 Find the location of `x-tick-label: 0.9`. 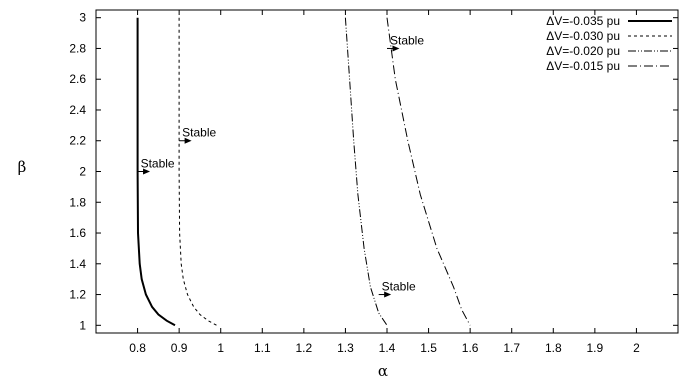

x-tick-label: 0.9 is located at coordinates (179, 348).